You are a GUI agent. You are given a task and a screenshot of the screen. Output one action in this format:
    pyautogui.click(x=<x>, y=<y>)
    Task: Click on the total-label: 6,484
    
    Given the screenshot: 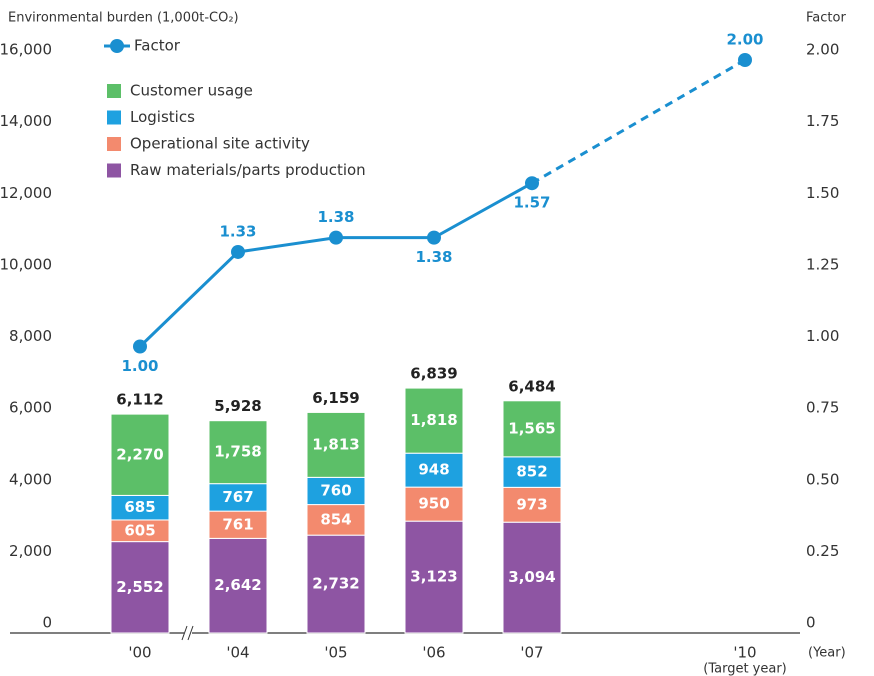 What is the action you would take?
    pyautogui.click(x=531, y=386)
    